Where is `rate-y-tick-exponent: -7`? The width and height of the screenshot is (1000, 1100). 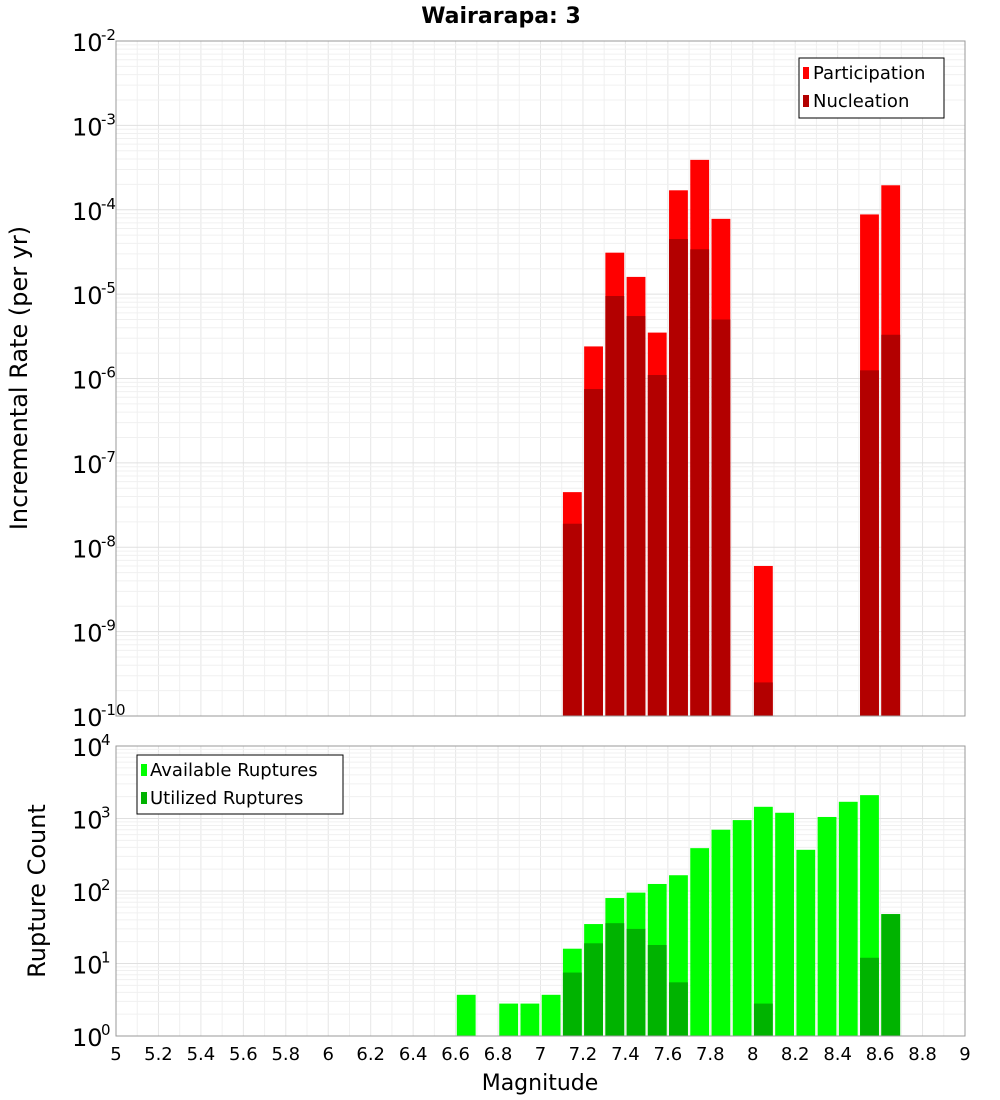
rate-y-tick-exponent: -7 is located at coordinates (108, 457).